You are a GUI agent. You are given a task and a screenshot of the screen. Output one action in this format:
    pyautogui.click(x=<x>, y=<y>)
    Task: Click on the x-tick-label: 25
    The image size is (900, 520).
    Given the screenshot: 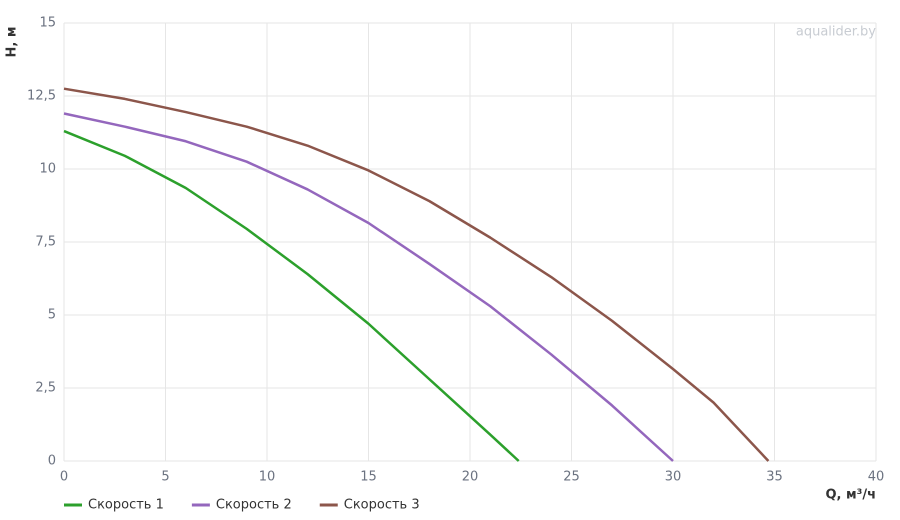 What is the action you would take?
    pyautogui.click(x=571, y=477)
    